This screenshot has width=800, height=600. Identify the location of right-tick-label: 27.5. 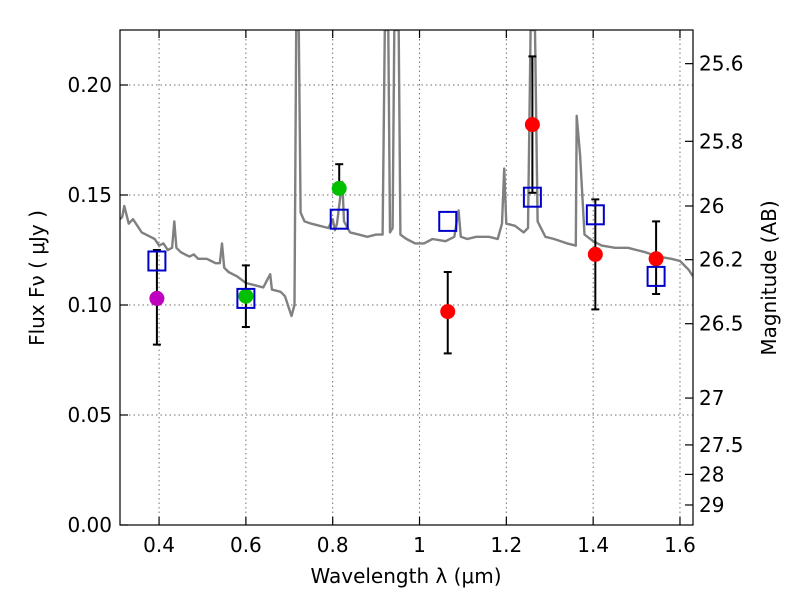
(721, 445).